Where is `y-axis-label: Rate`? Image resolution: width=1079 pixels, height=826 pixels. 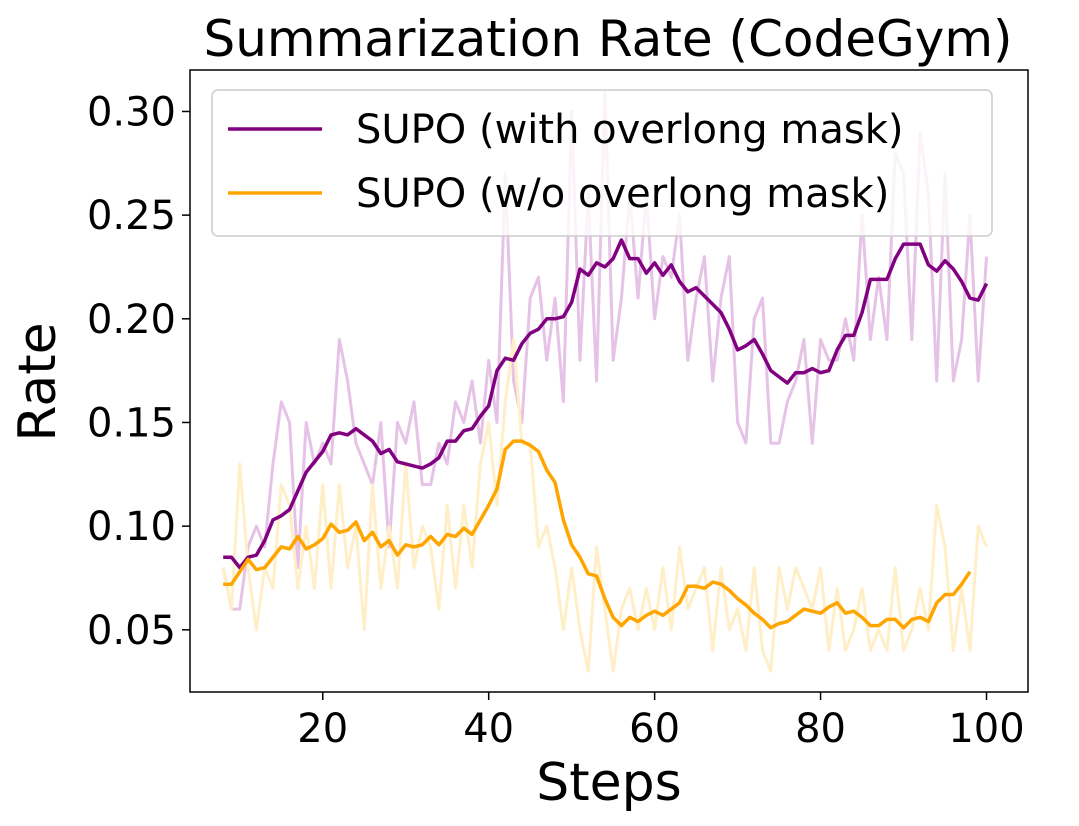 y-axis-label: Rate is located at coordinates (38, 381).